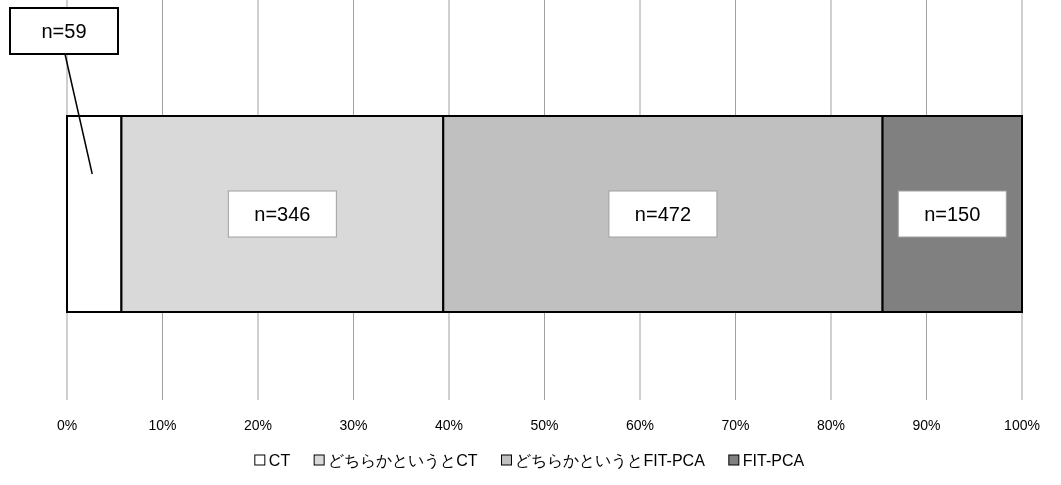 The width and height of the screenshot is (1061, 485). I want to click on legend-label: どちらかというとFIT-PCA, so click(610, 461).